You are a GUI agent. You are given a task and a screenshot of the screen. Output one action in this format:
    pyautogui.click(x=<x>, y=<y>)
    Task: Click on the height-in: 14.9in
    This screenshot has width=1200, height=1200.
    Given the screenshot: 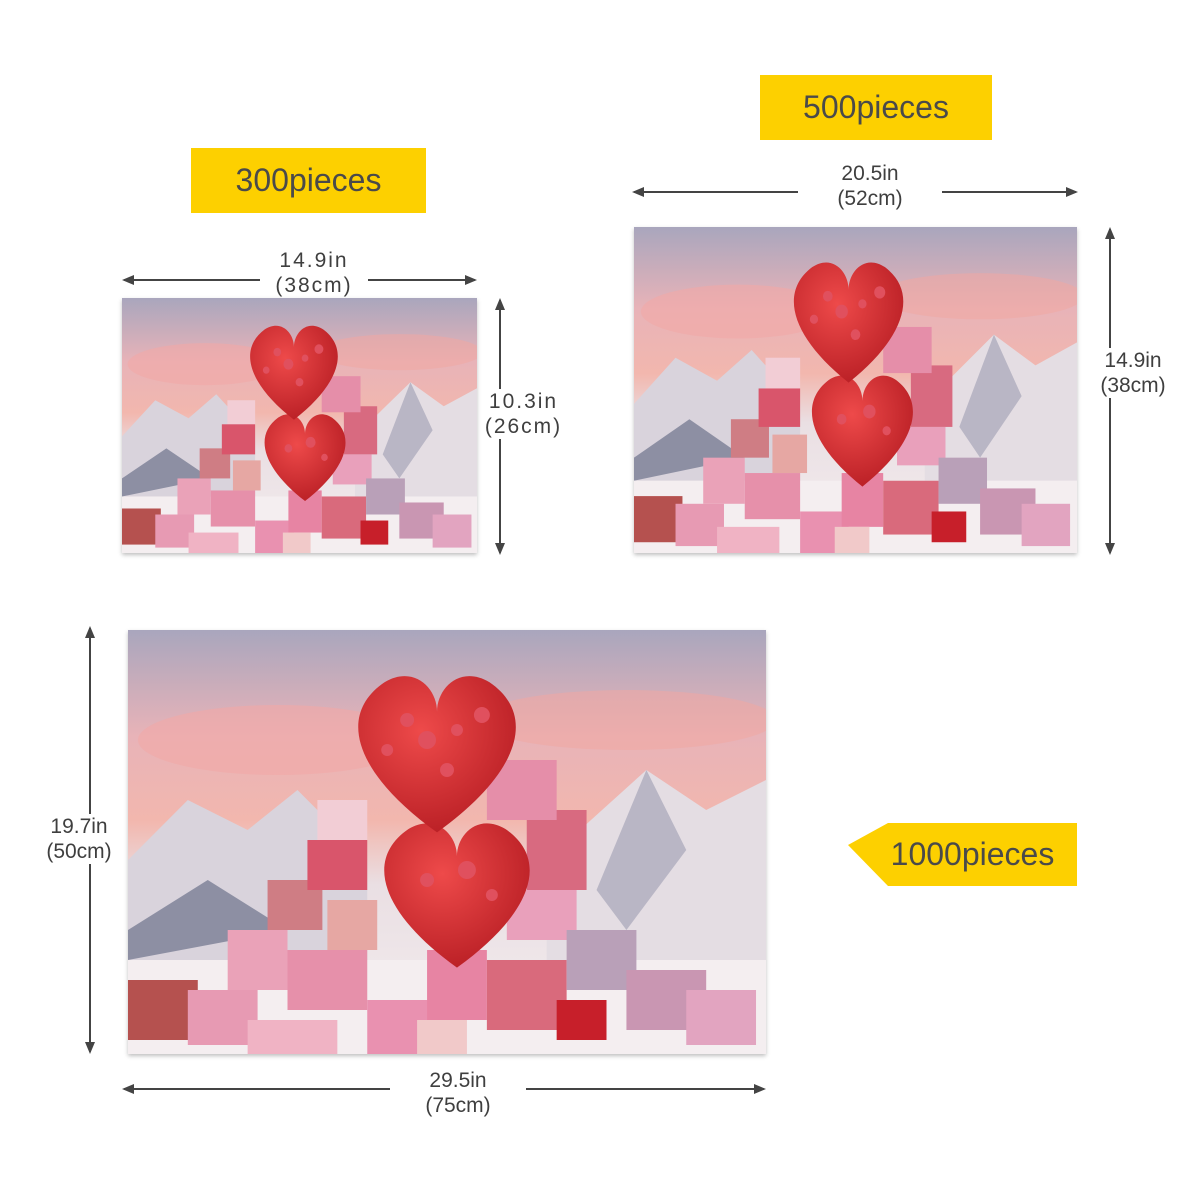 What is the action you would take?
    pyautogui.click(x=1133, y=360)
    